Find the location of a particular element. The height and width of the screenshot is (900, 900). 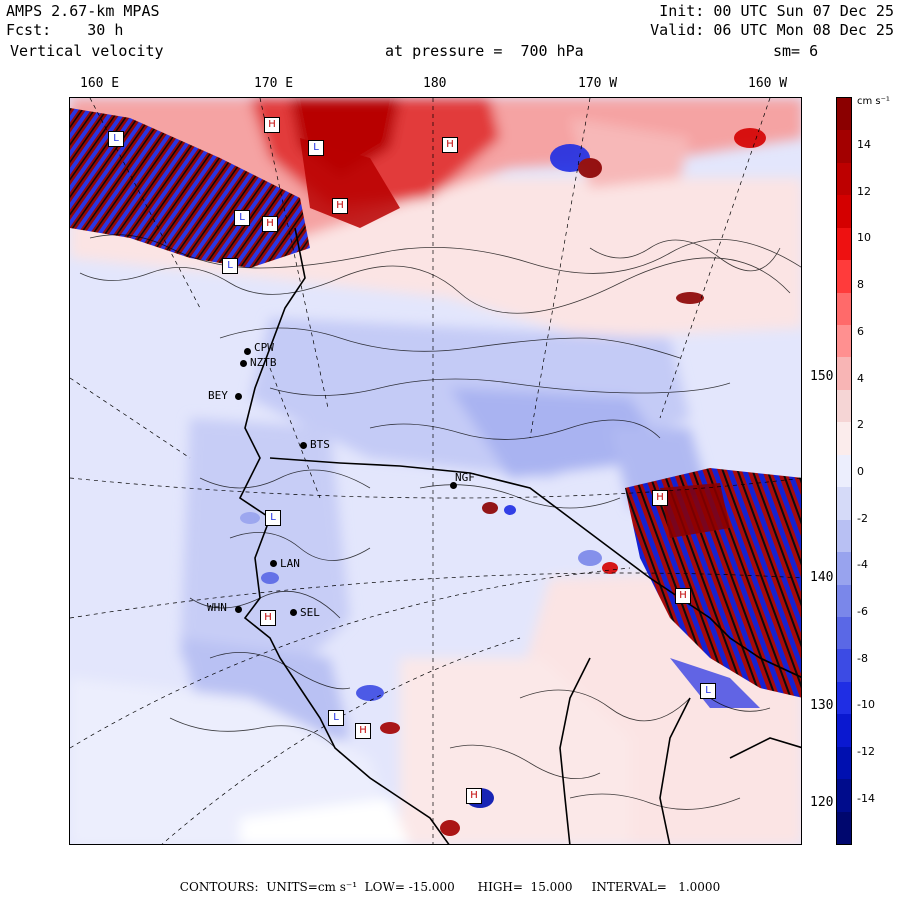

colorbar-tick-label: -12 is located at coordinates (866, 752).